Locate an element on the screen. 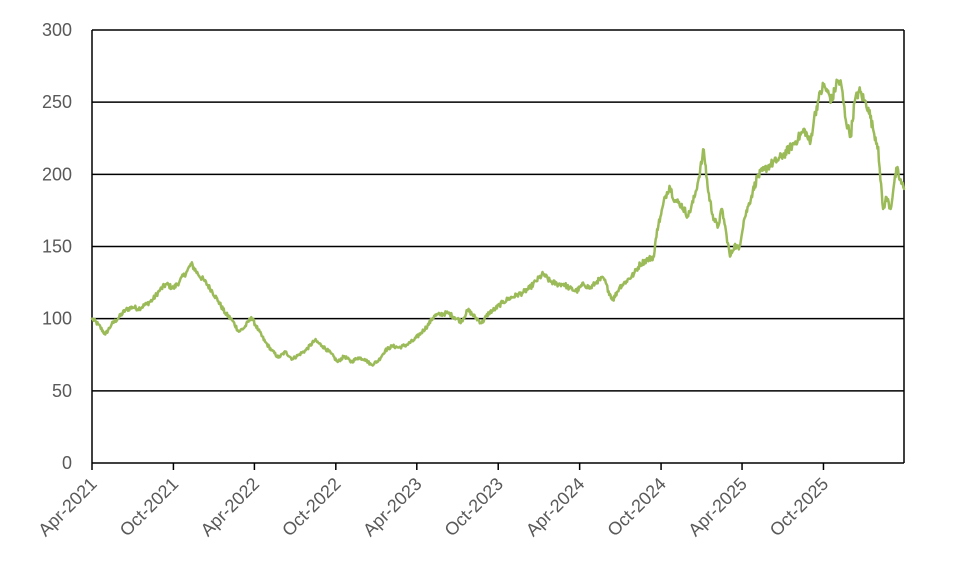  x-tick-label: Apr-2021 is located at coordinates (67, 507).